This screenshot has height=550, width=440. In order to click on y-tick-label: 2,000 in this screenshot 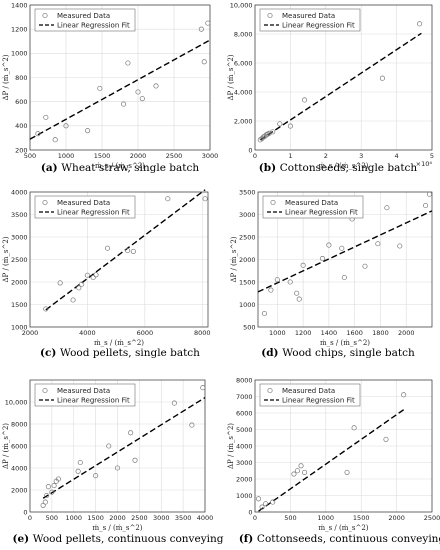, I will do `click(243, 121)`.